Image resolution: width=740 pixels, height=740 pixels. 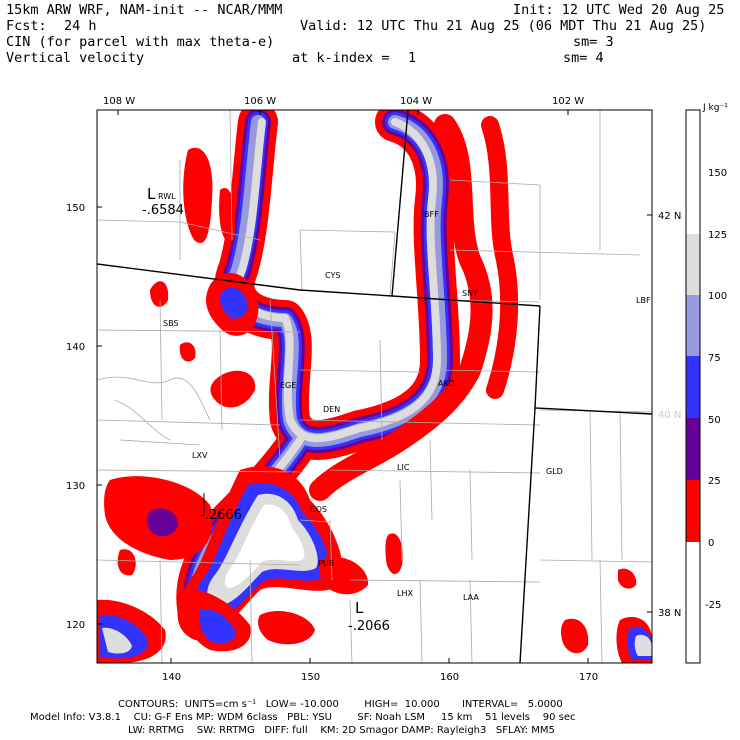 What do you see at coordinates (75, 486) in the screenshot?
I see `grid-y-label-130: 130` at bounding box center [75, 486].